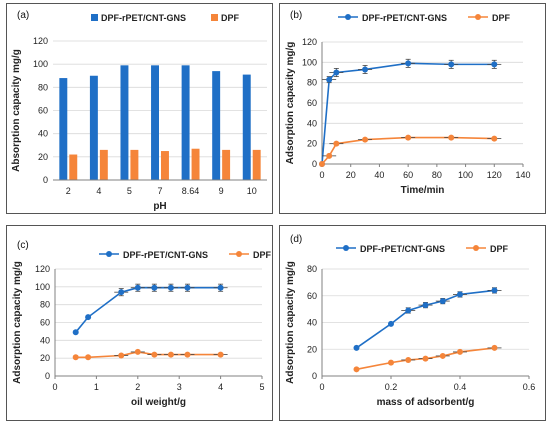  What do you see at coordinates (16, 110) in the screenshot?
I see `y-axis-title: Absorption capacity mg/g` at bounding box center [16, 110].